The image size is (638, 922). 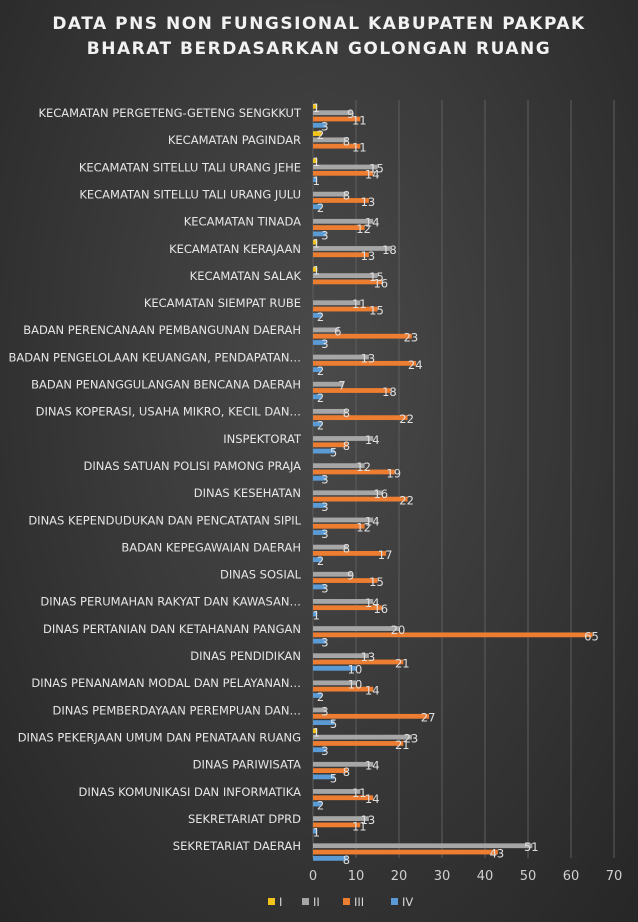 What do you see at coordinates (333, 724) in the screenshot?
I see `data-label: 5` at bounding box center [333, 724].